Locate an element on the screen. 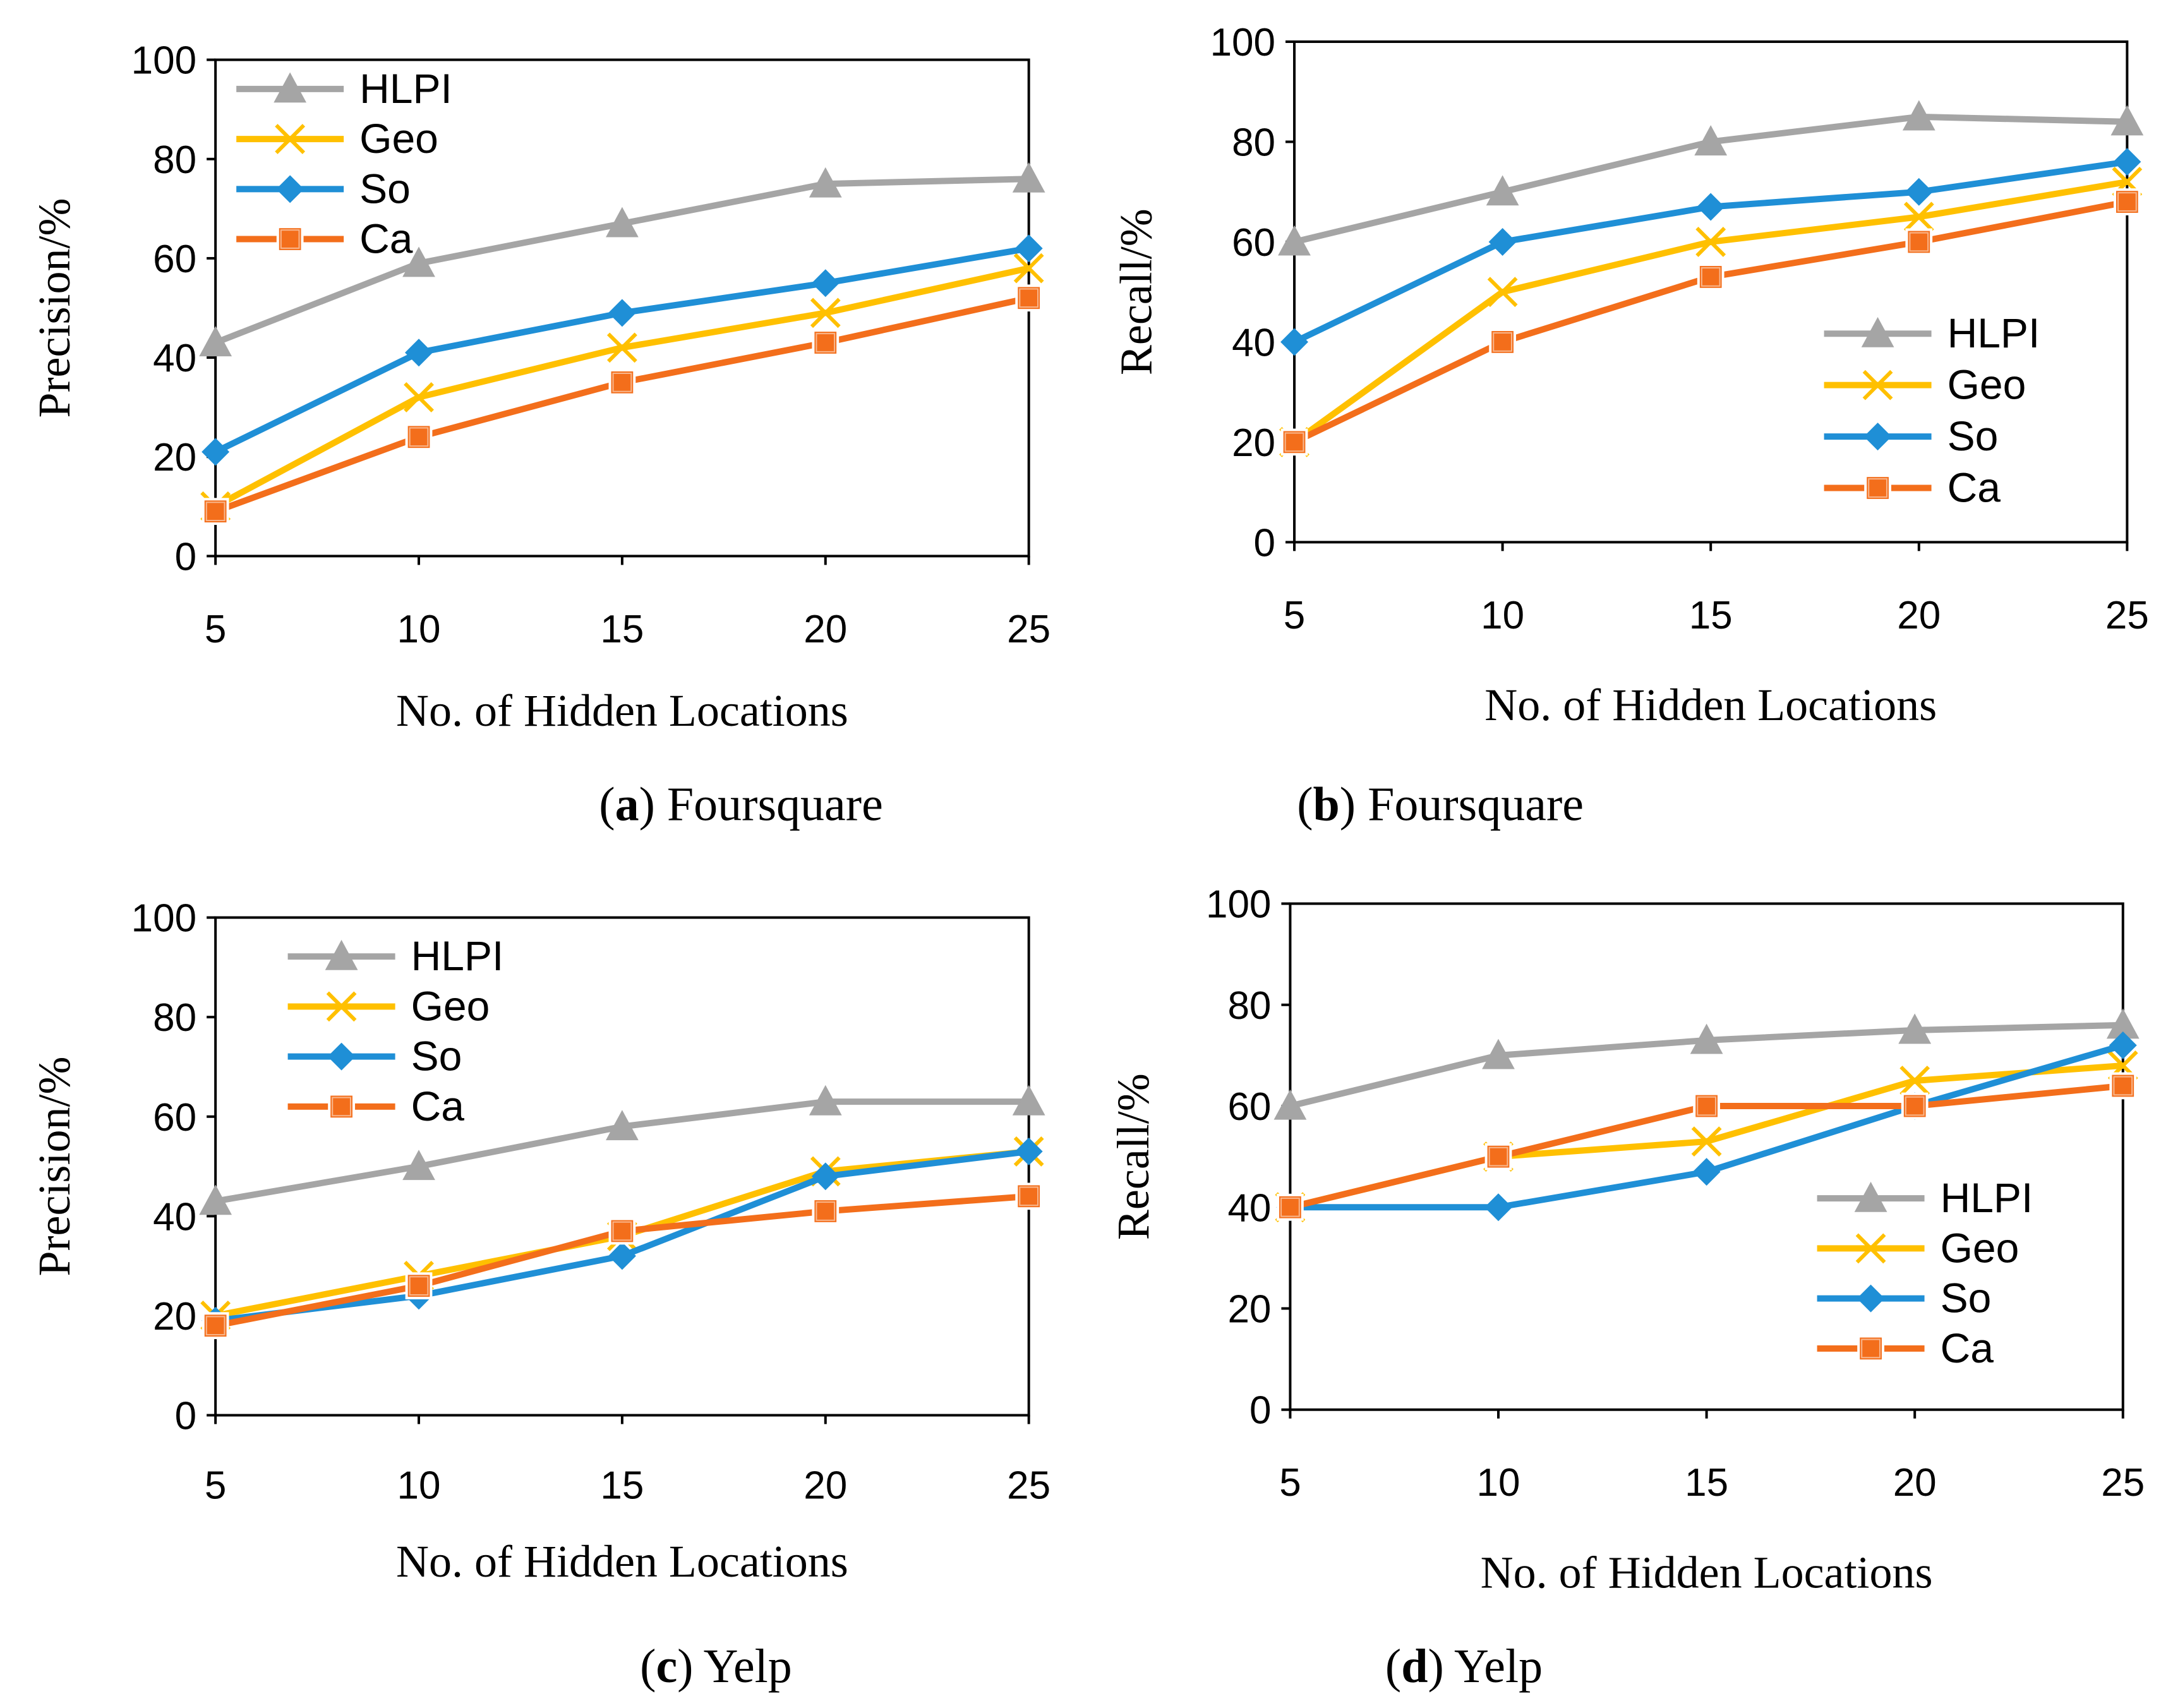 Image resolution: width=2173 pixels, height=1708 pixels. x-tick-label: 10 is located at coordinates (419, 1486).